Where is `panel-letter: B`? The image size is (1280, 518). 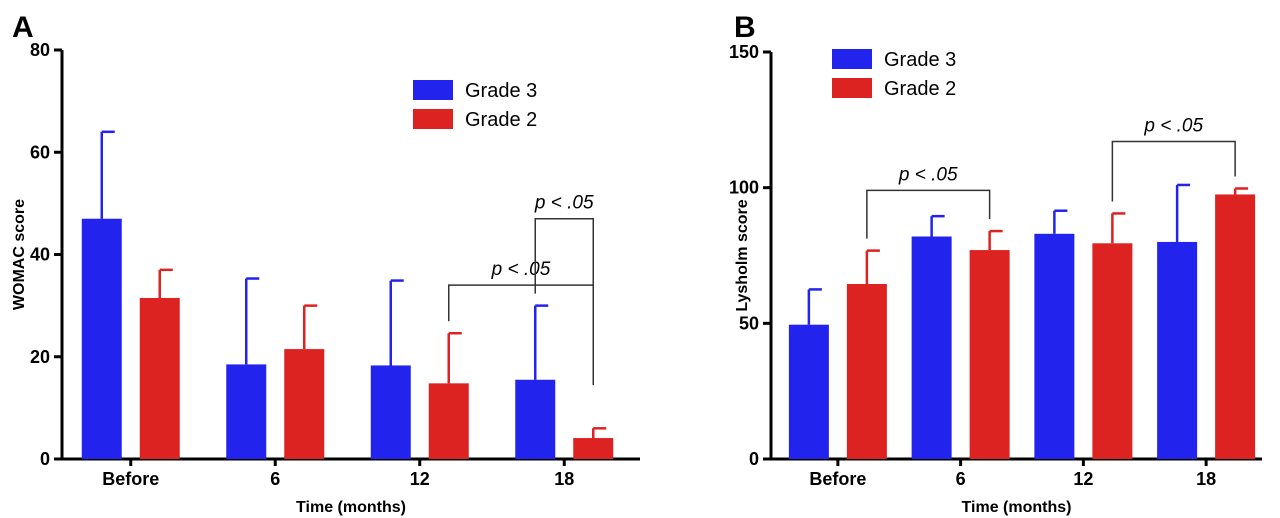
panel-letter: B is located at coordinates (745, 27).